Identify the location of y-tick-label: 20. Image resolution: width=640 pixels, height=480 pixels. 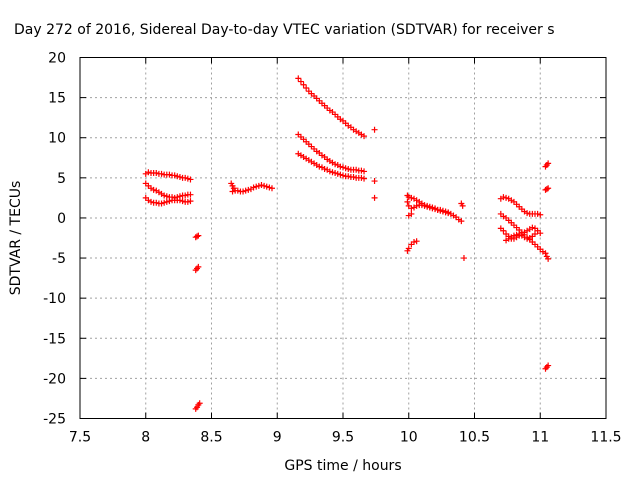
(57, 59).